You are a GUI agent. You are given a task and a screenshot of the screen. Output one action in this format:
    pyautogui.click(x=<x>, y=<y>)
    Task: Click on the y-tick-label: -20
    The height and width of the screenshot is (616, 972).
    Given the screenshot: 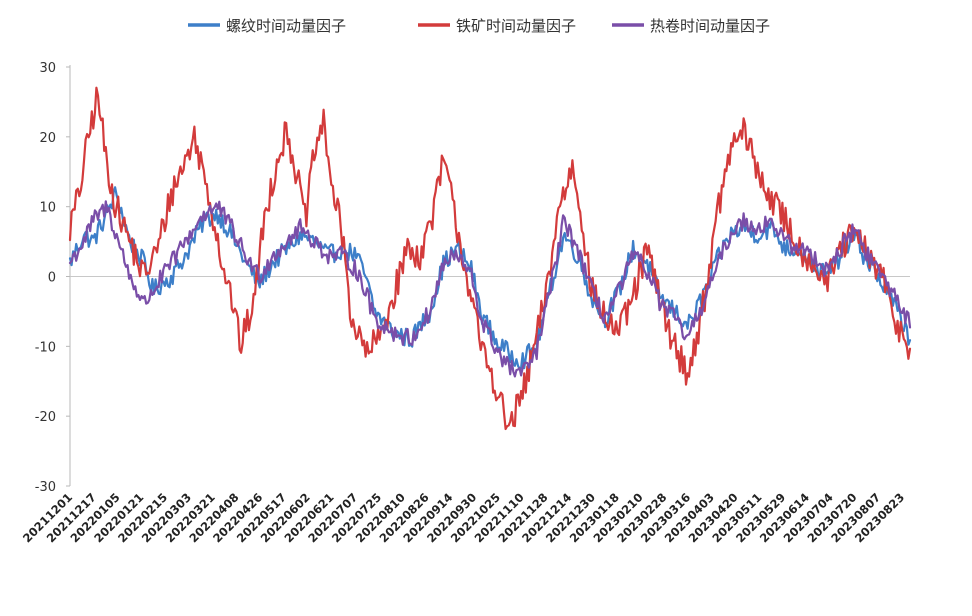 What is the action you would take?
    pyautogui.click(x=45, y=417)
    